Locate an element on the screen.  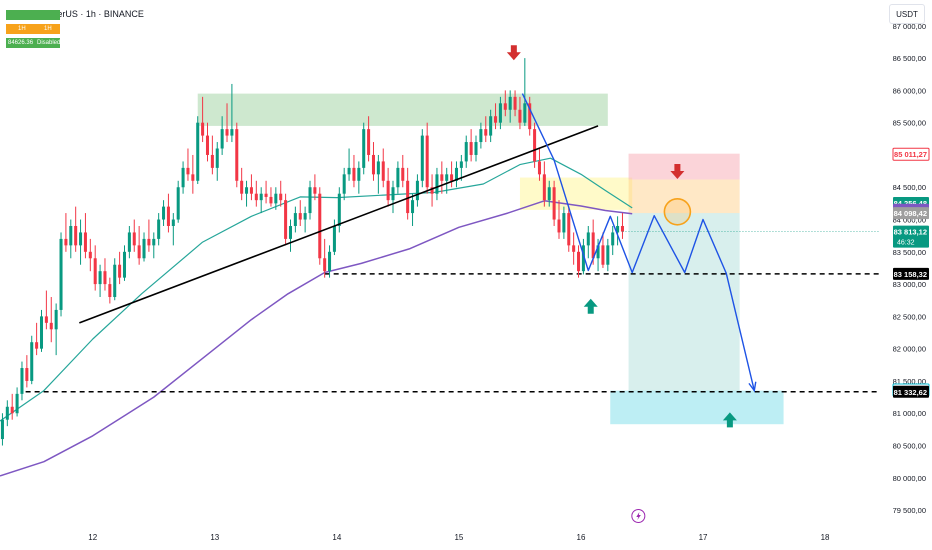
price-label-text: 85 011,27 is located at coordinates (910, 154).